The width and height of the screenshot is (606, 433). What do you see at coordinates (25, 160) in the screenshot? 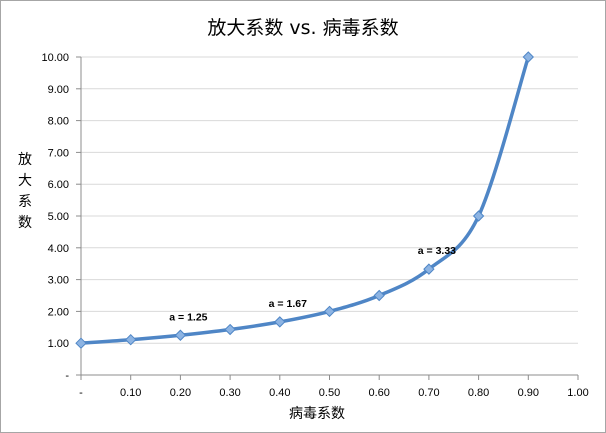
I see `y-axis-label-char: 放` at bounding box center [25, 160].